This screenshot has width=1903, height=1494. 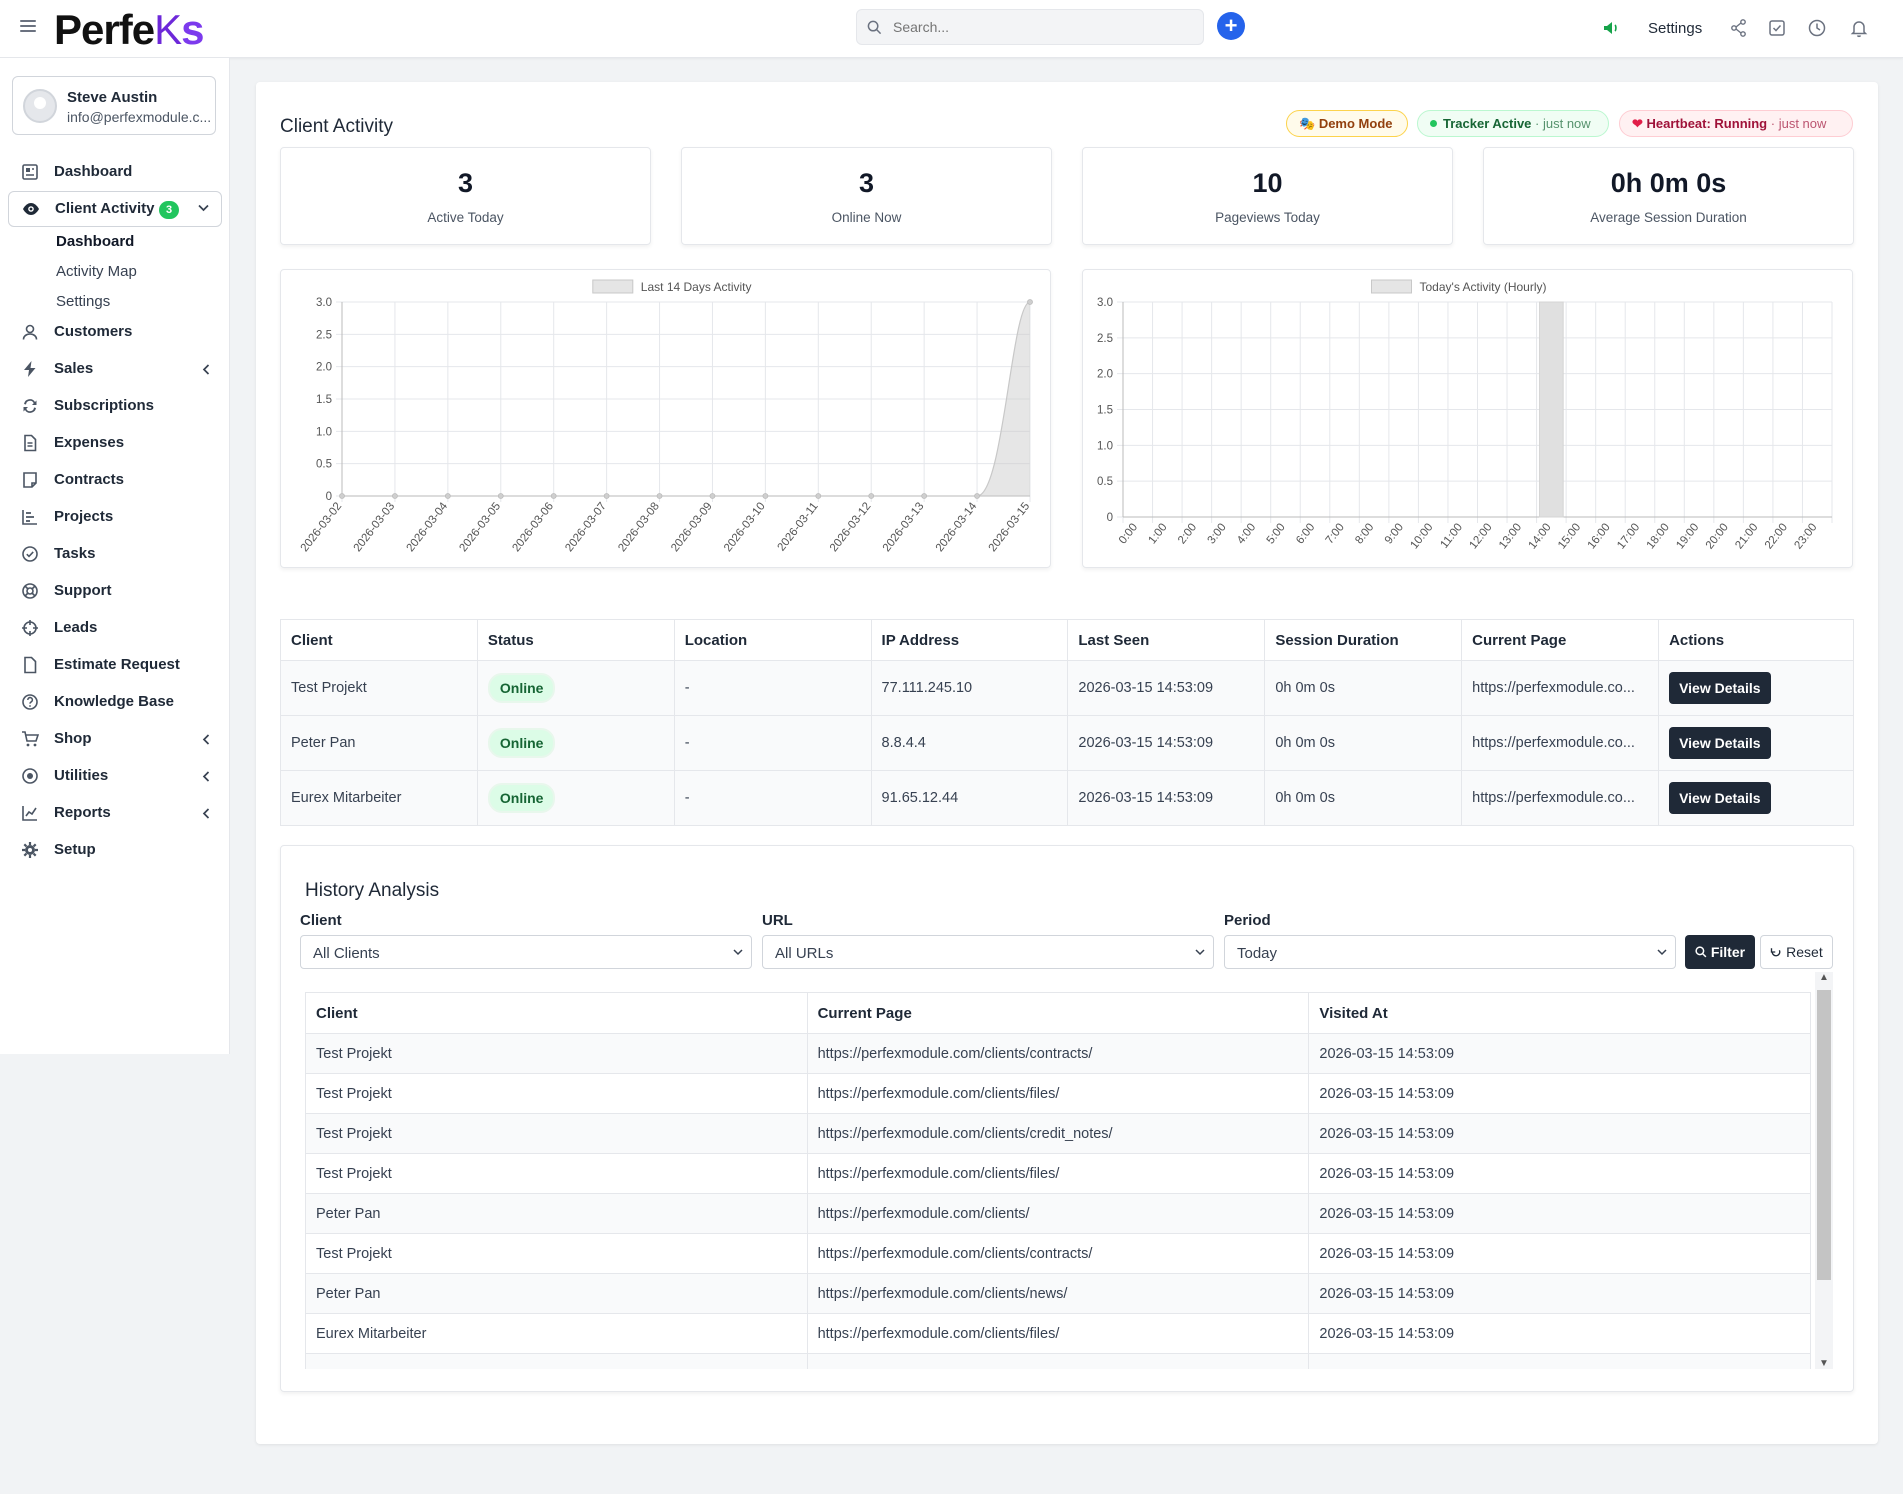 I want to click on client-select: All Clients, so click(x=526, y=952).